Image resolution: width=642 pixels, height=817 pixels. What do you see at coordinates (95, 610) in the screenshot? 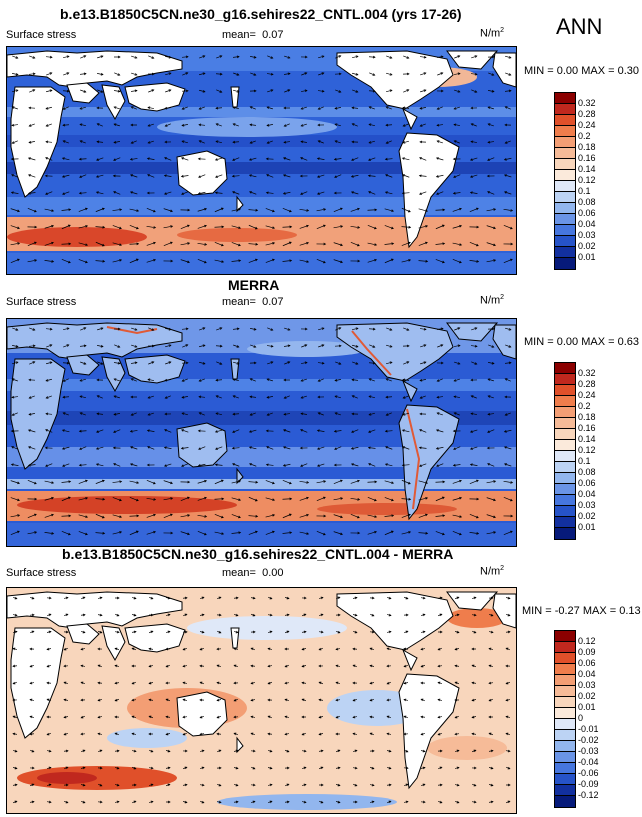
I see `land-eurasia-w` at bounding box center [95, 610].